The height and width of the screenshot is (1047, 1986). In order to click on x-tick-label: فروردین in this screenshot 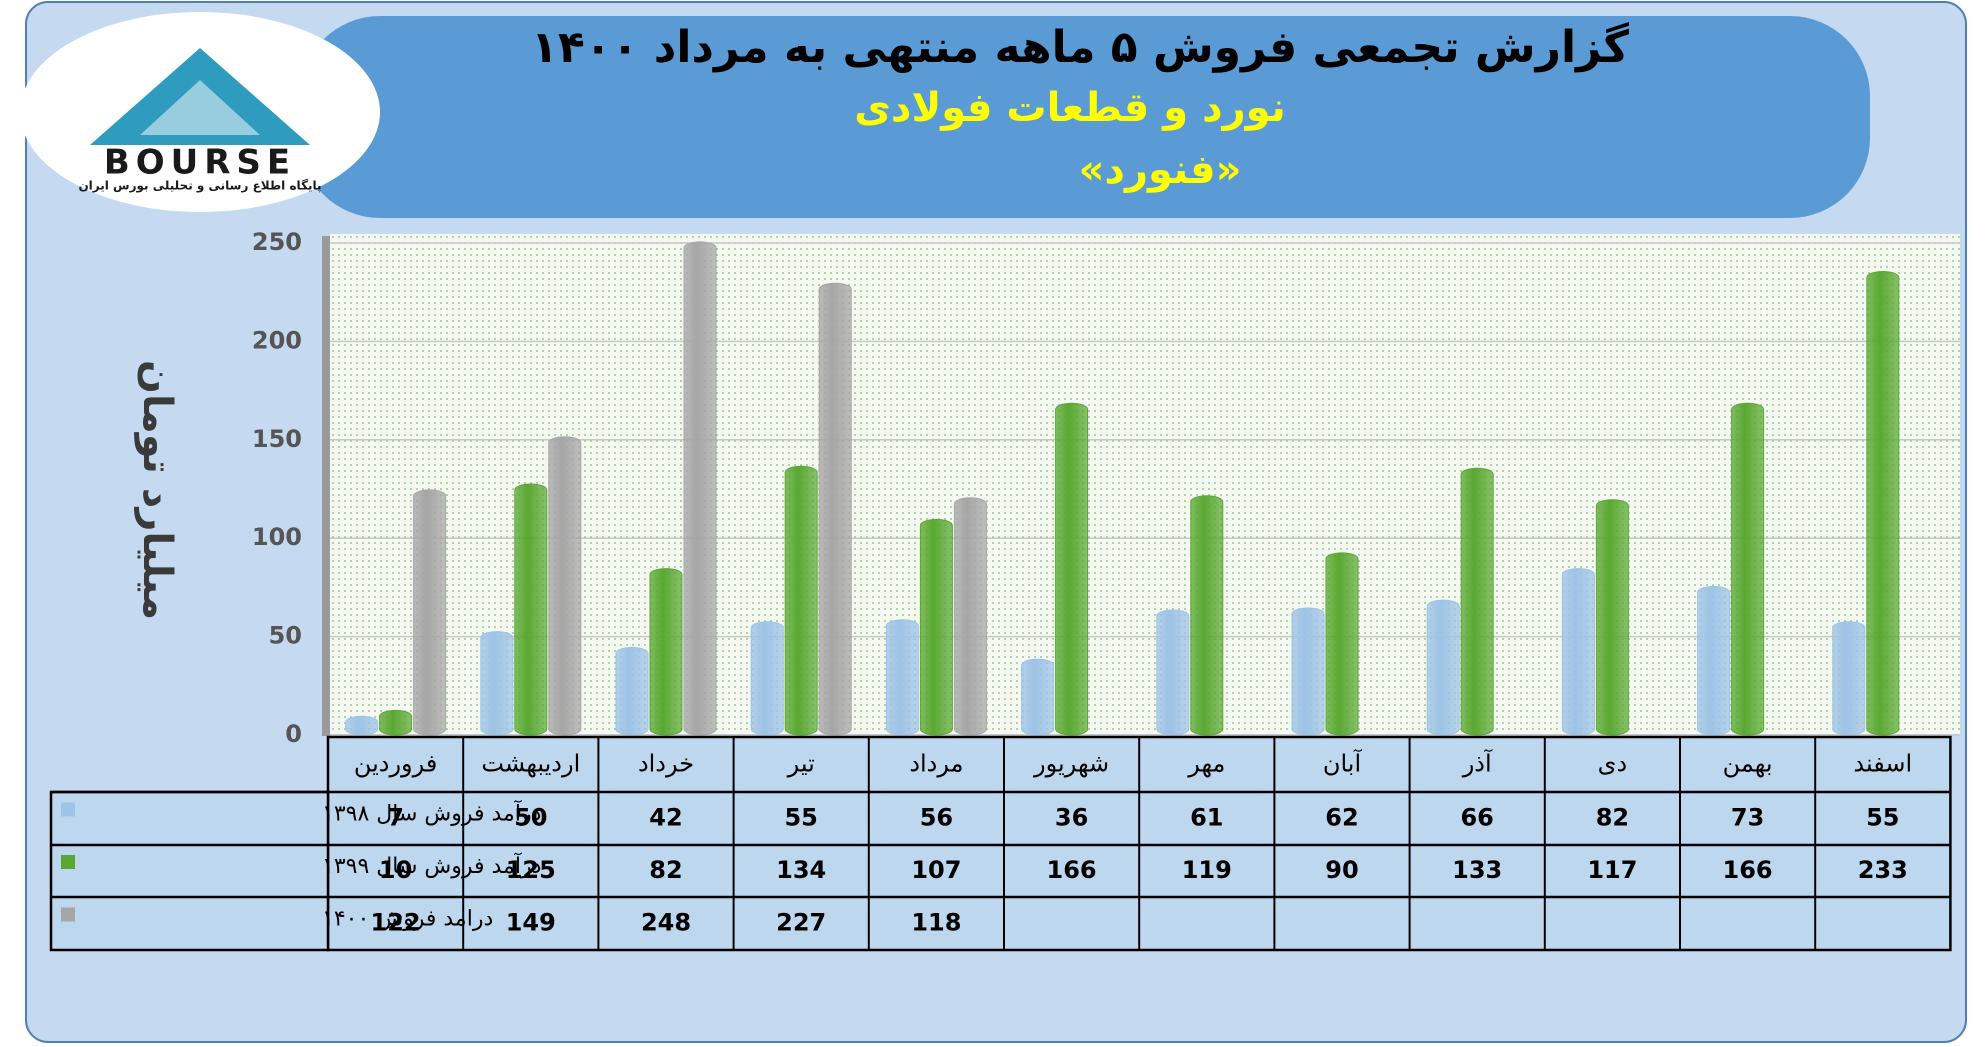, I will do `click(396, 764)`.